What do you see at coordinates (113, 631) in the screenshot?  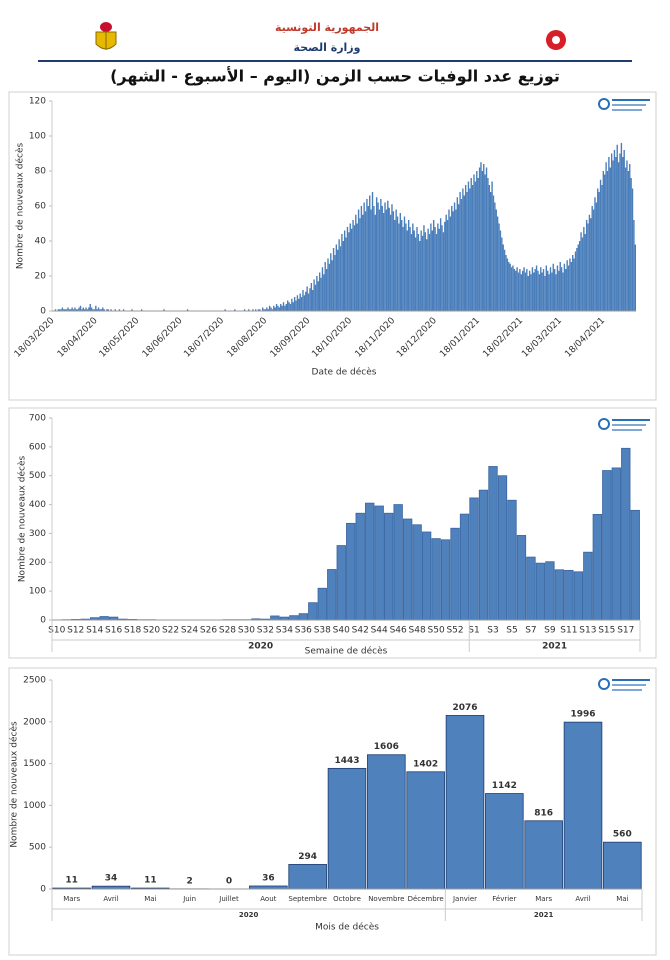 I see `x-tick-label: S16` at bounding box center [113, 631].